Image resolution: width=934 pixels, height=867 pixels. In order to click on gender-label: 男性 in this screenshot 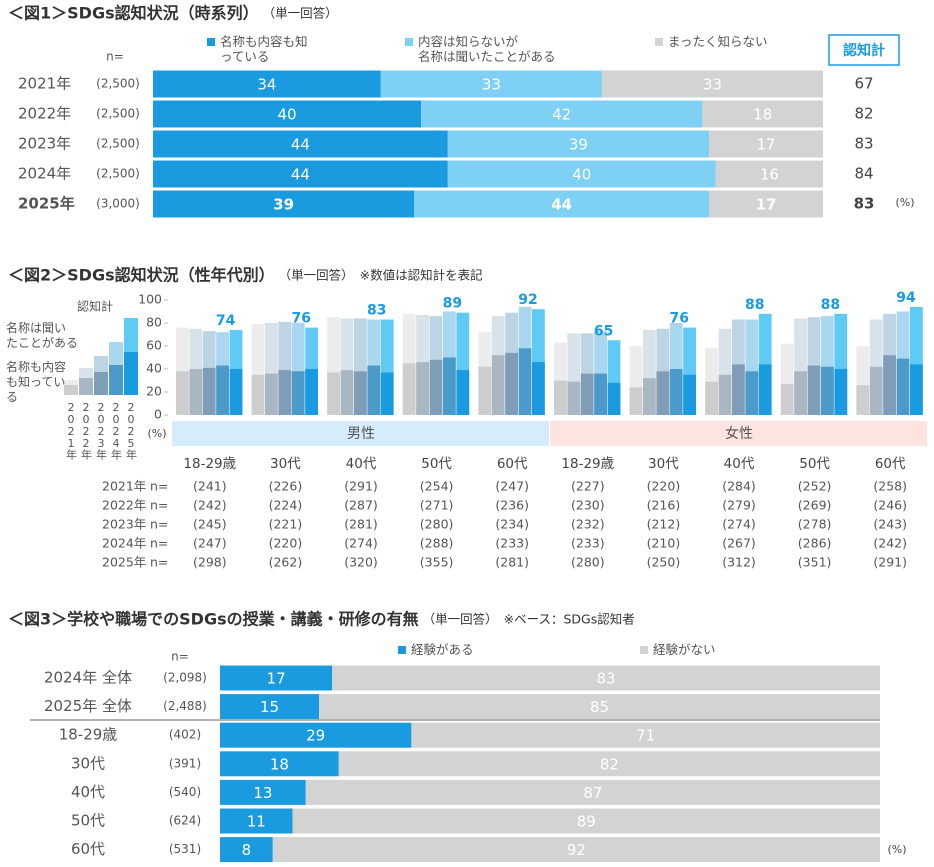, I will do `click(361, 434)`.